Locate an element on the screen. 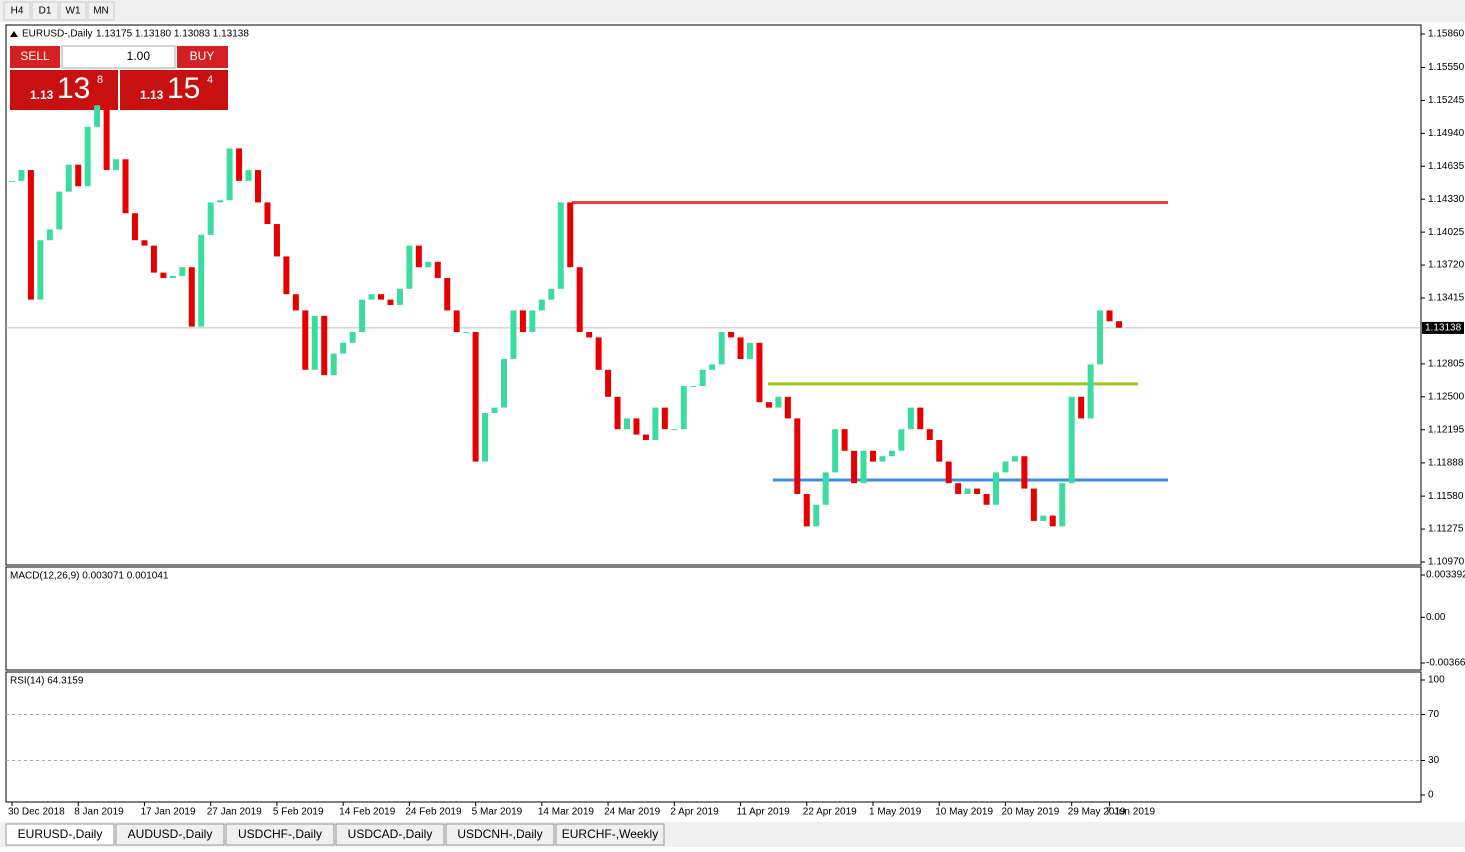 The image size is (1465, 852). sell-label: SELL is located at coordinates (35, 56).